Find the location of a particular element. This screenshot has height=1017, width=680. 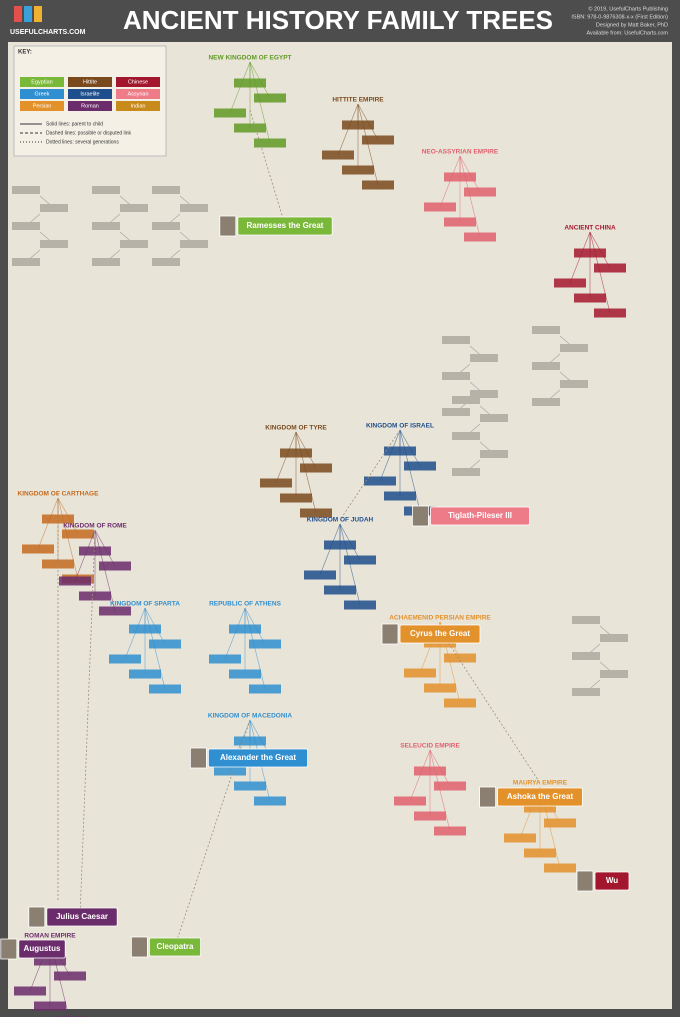

heading: HITTITE EMPIRE is located at coordinates (358, 100).